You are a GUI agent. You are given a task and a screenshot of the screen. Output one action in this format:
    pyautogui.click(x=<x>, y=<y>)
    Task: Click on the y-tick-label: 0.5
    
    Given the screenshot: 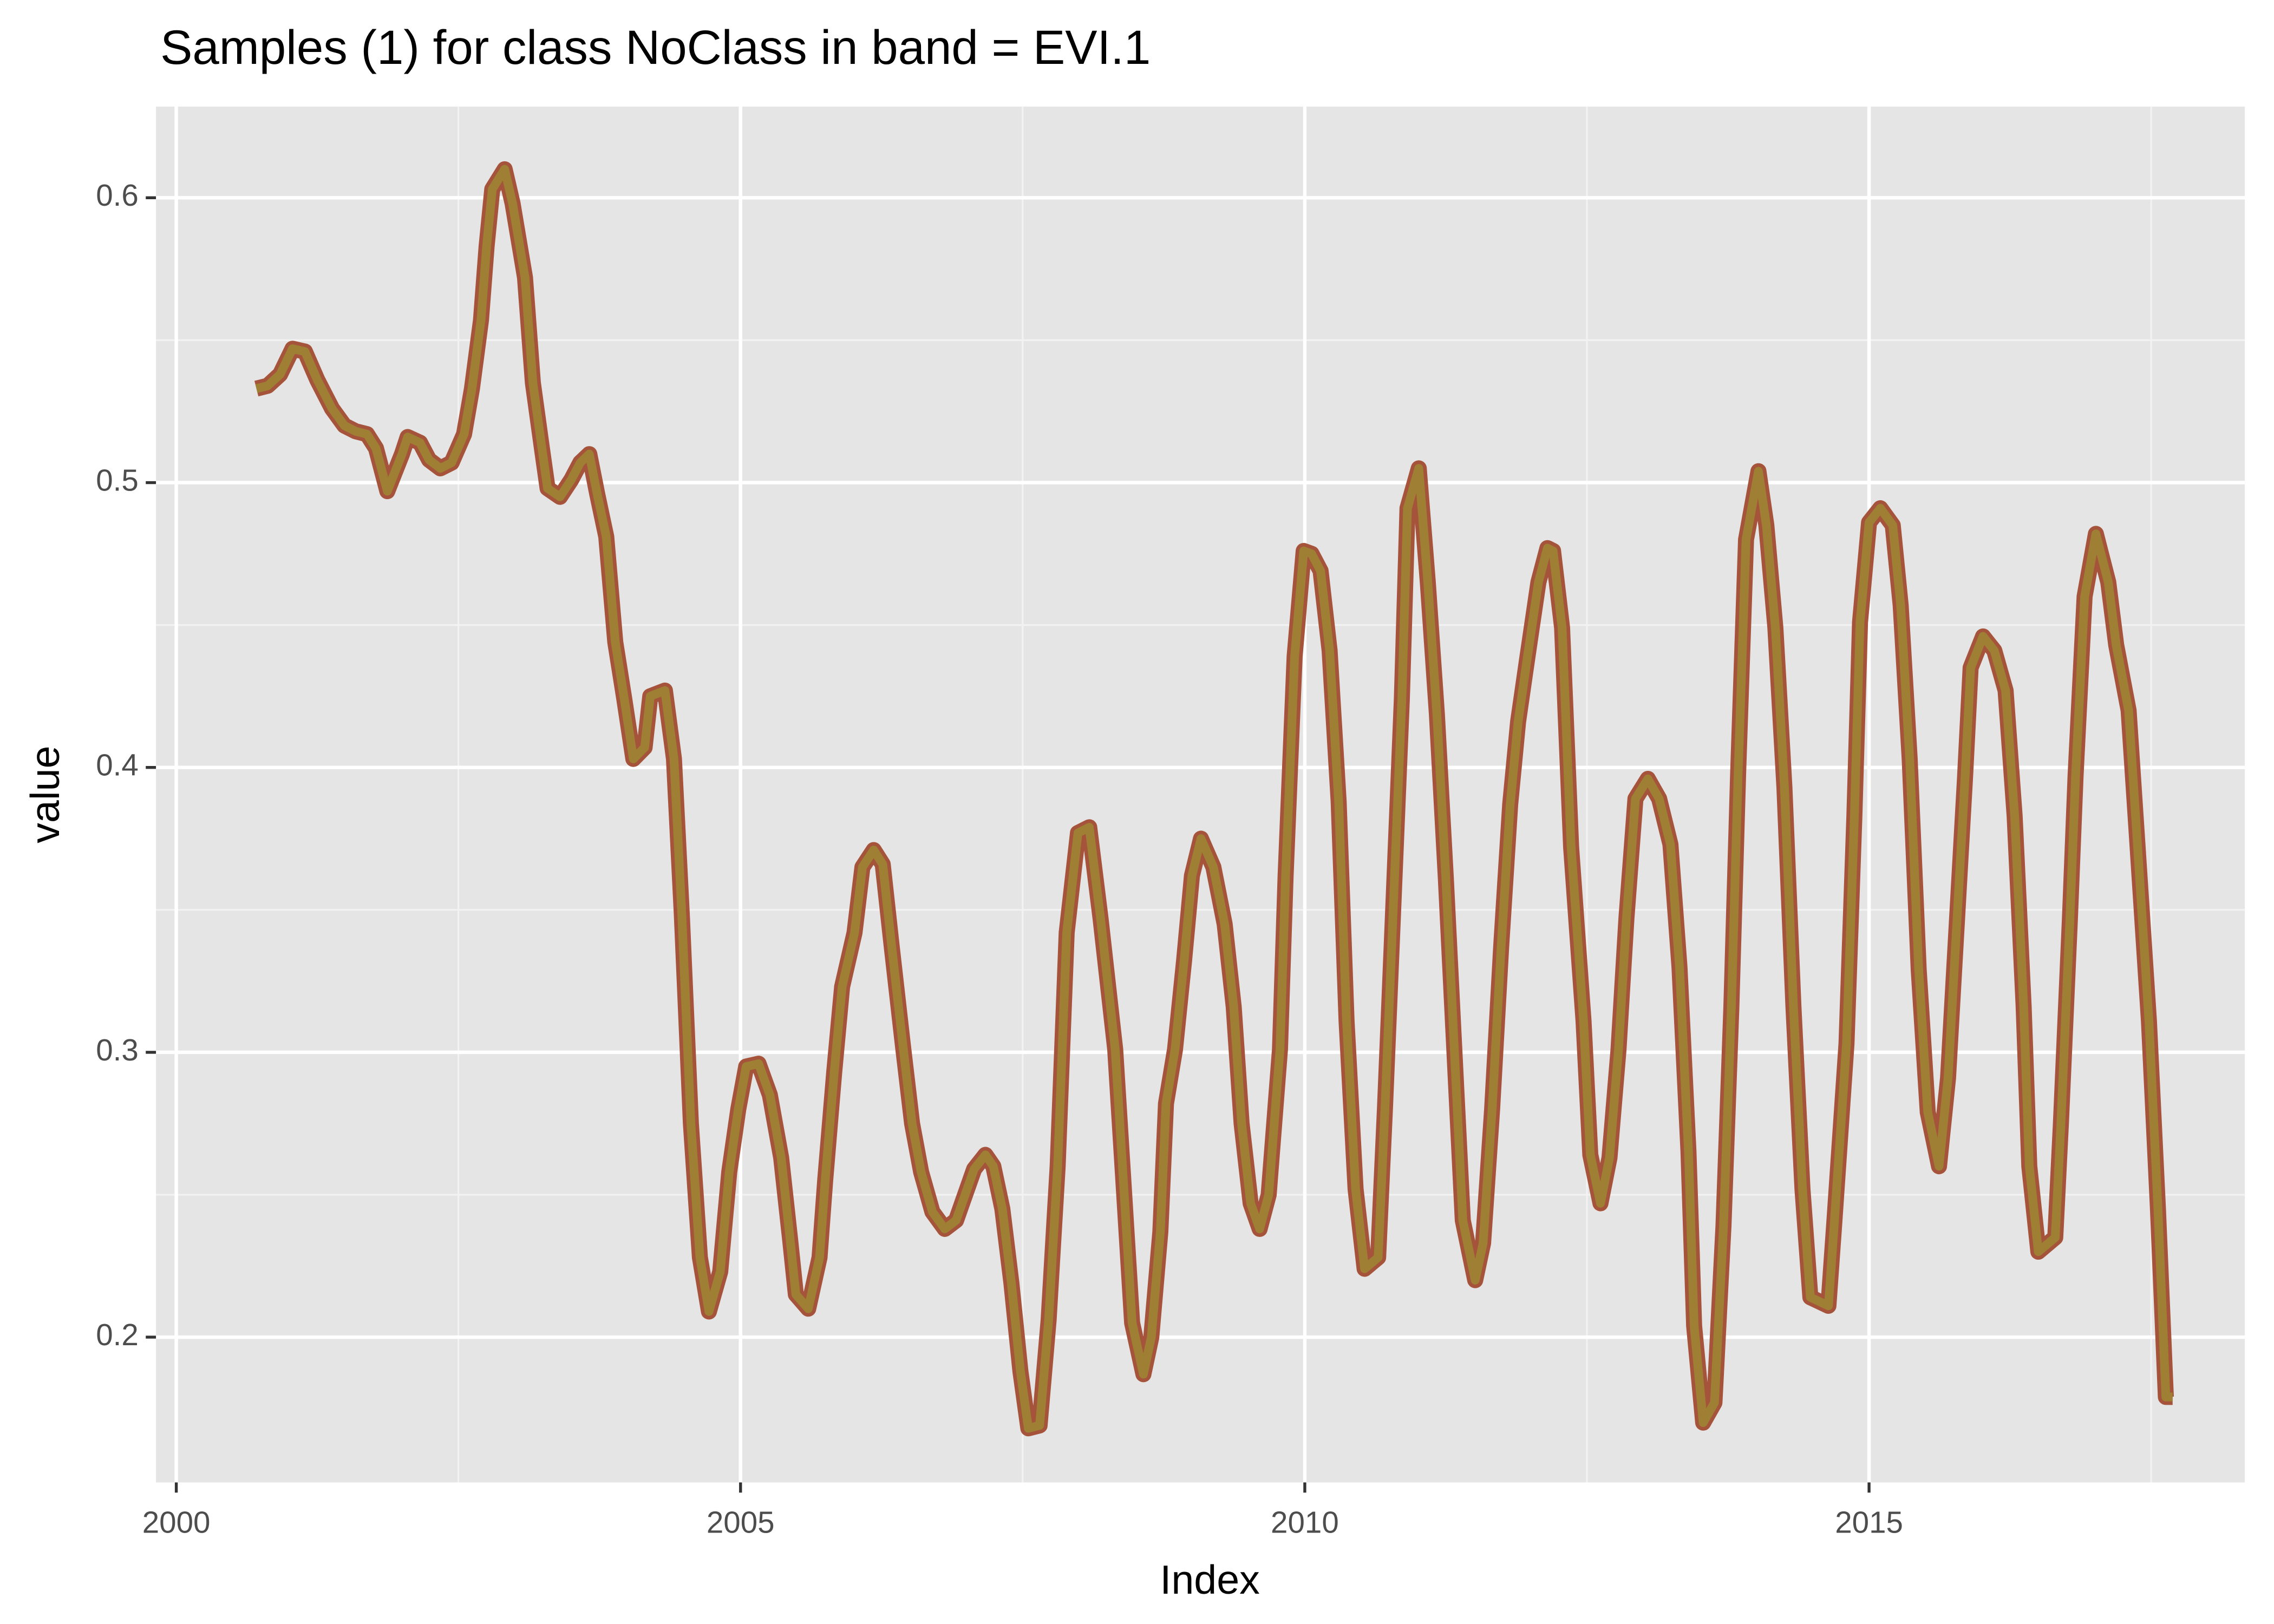 What is the action you would take?
    pyautogui.click(x=118, y=480)
    